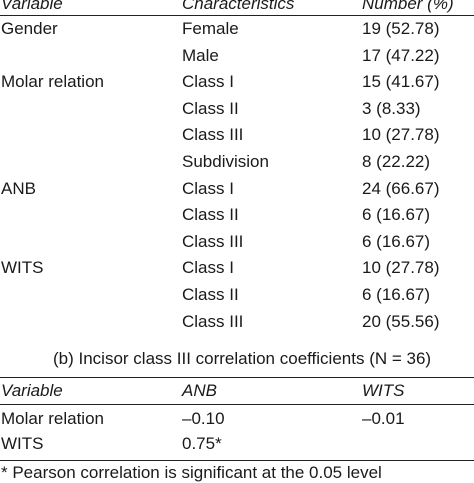 This screenshot has height=483, width=474. I want to click on cell-number: 8 (22.22), so click(396, 161).